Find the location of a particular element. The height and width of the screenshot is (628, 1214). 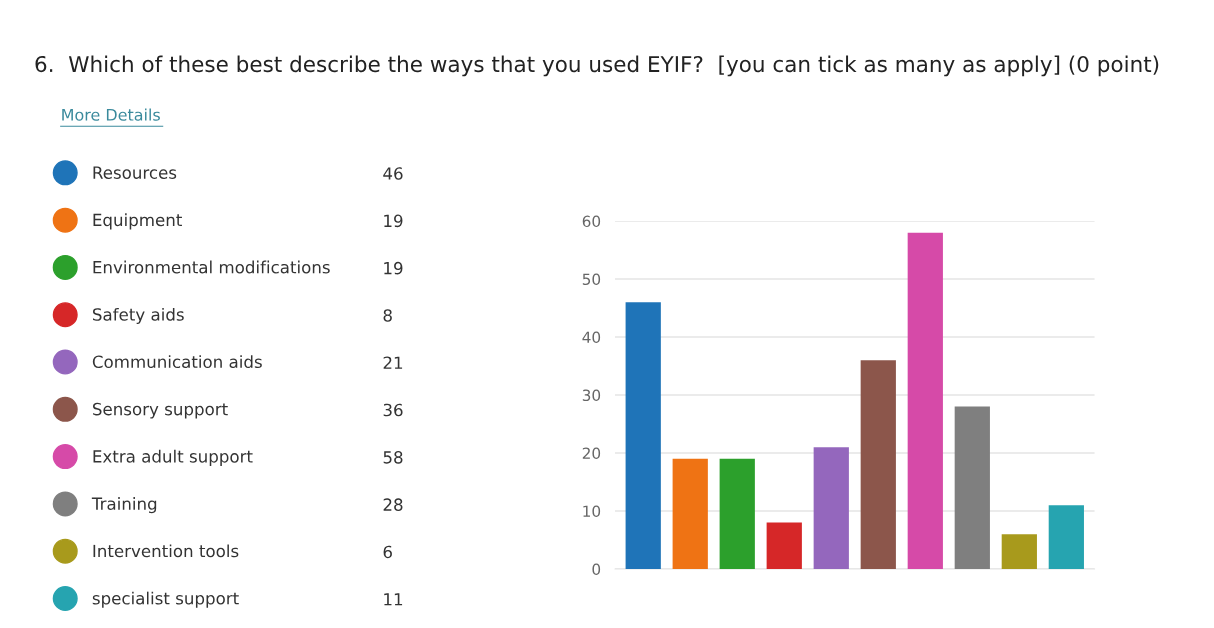

legend-label: Equipment is located at coordinates (137, 221).